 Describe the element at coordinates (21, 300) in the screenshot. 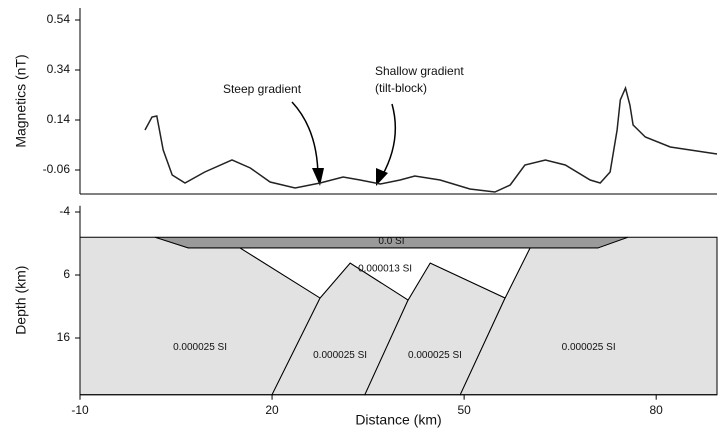

I see `y-axis-label: Depth (km)` at that location.